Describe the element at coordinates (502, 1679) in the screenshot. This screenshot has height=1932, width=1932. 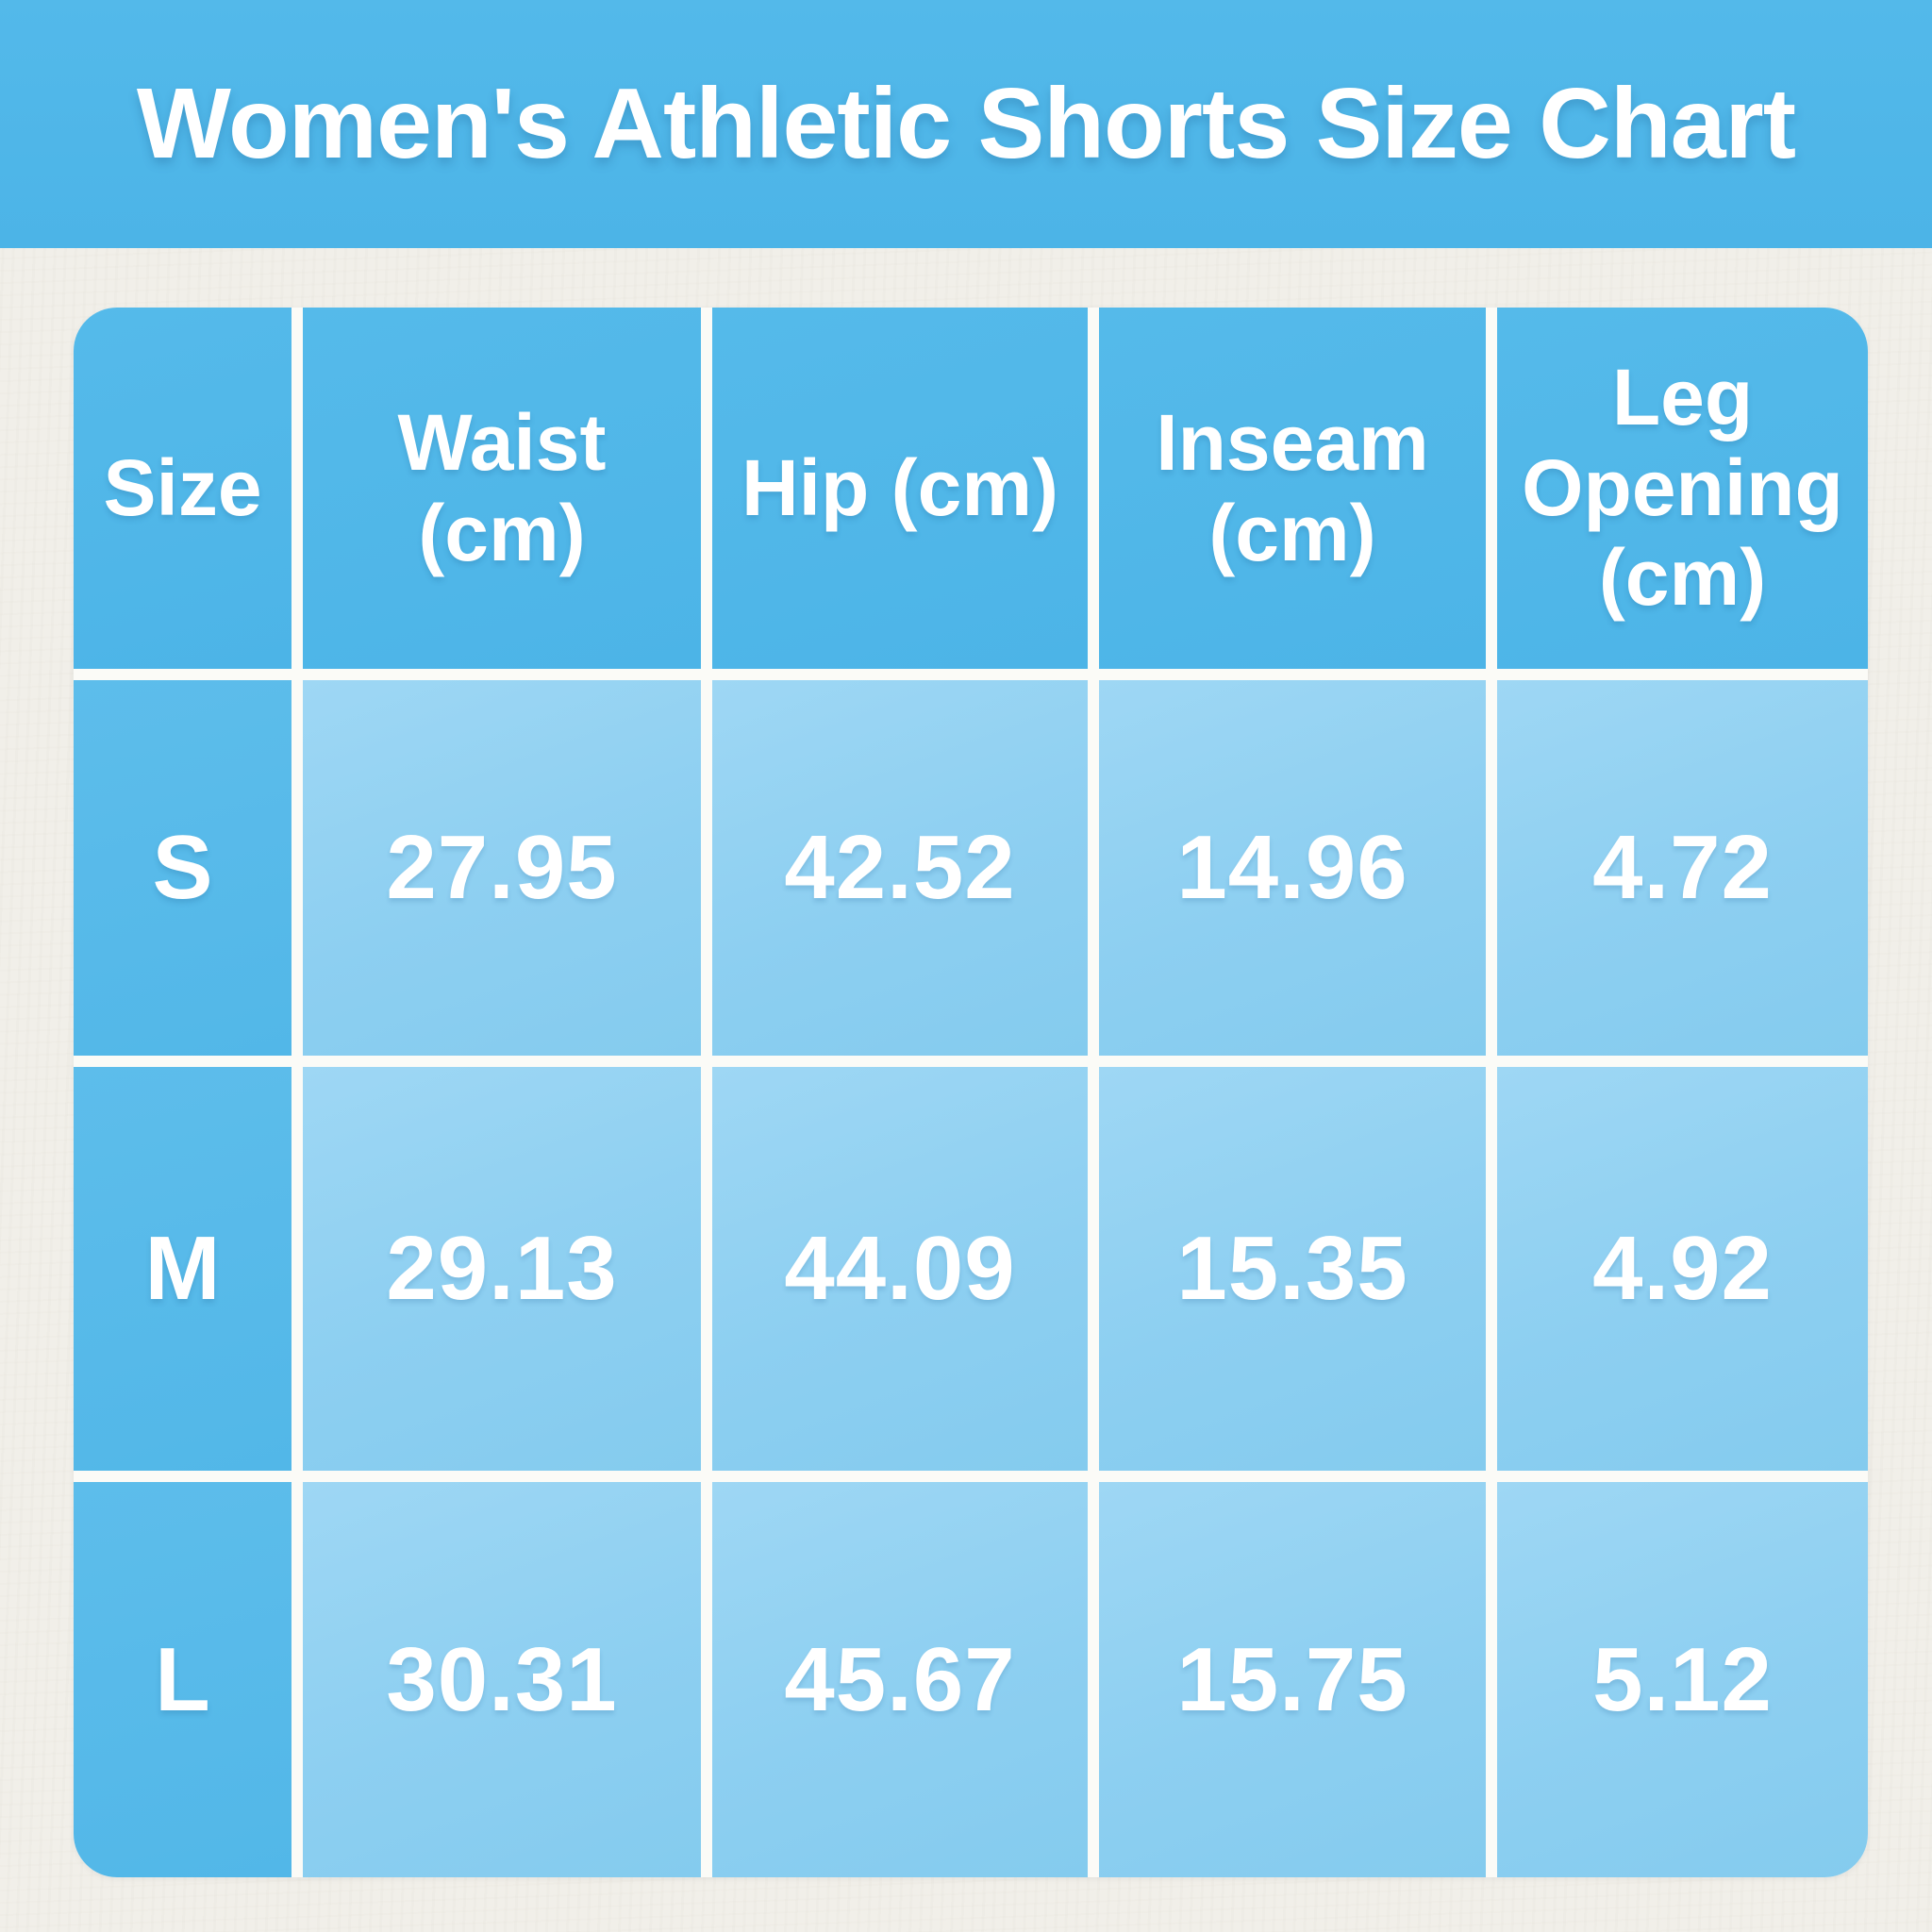
I see `cell-l-waist: 30.31` at that location.